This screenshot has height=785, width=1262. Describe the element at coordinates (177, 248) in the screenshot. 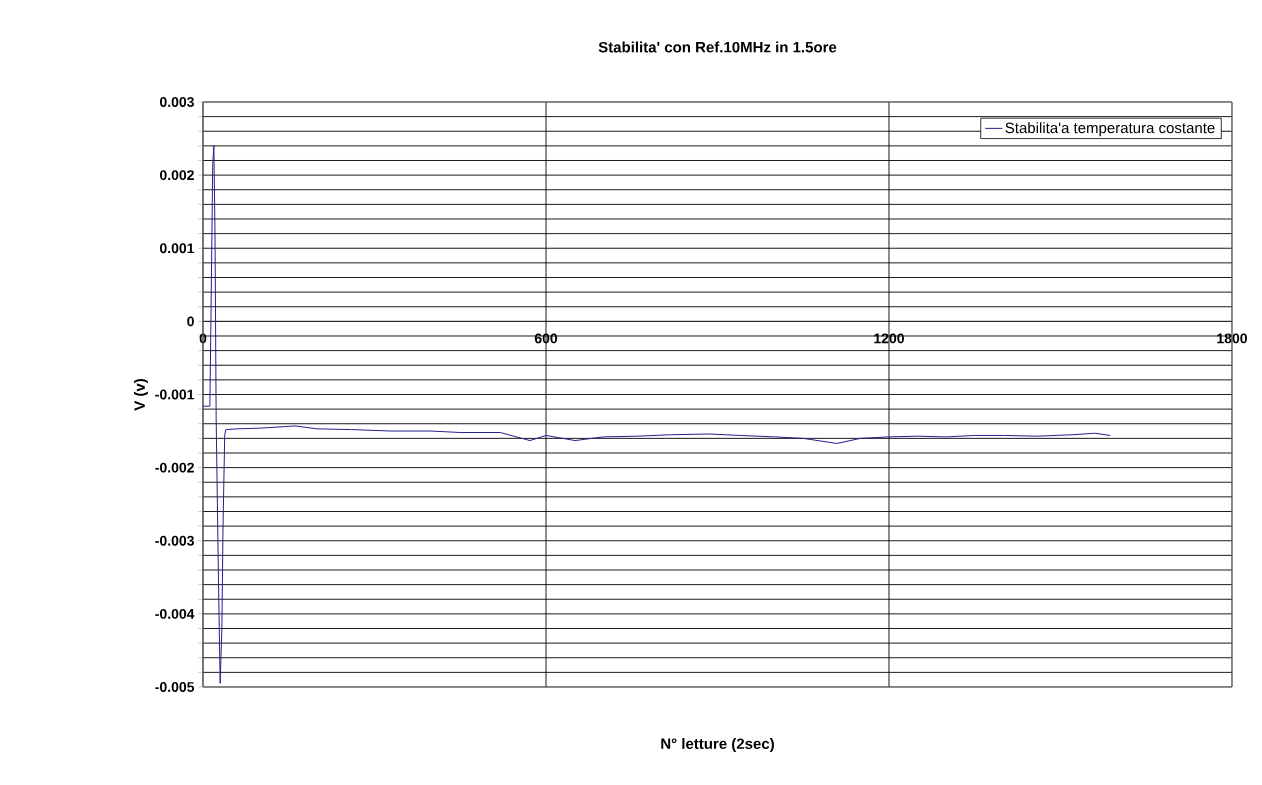

I see `y-tick-label: 0.001` at that location.